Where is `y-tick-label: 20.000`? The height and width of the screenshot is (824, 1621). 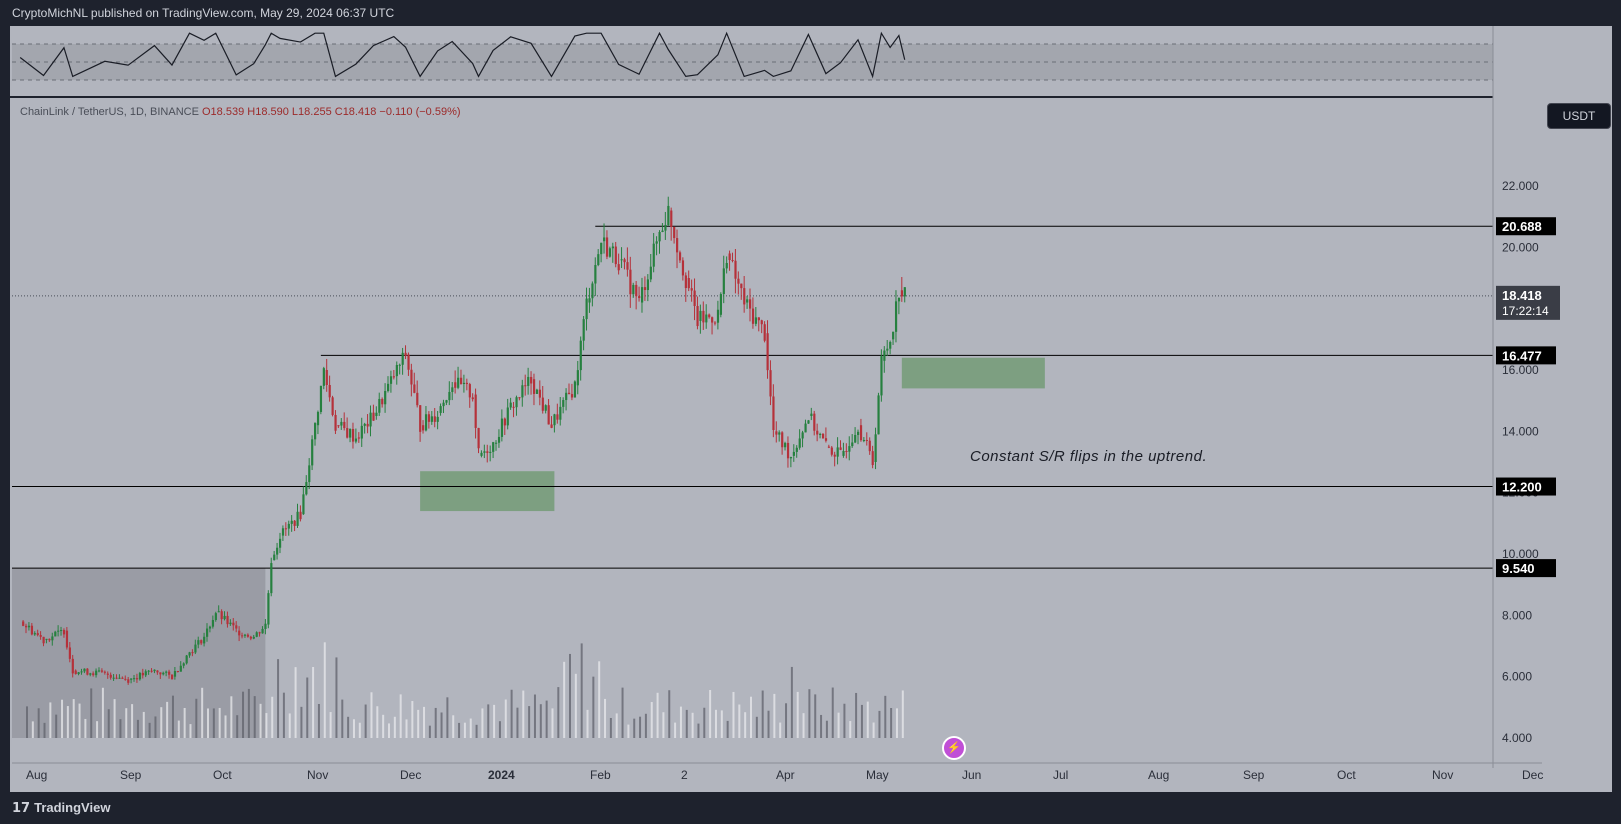
y-tick-label: 20.000 is located at coordinates (1520, 247).